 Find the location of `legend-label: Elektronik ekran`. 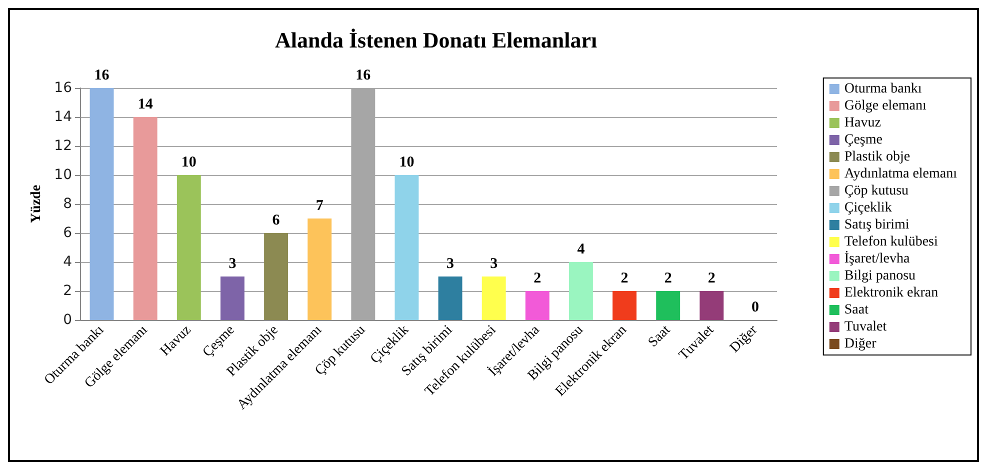

legend-label: Elektronik ekran is located at coordinates (891, 293).